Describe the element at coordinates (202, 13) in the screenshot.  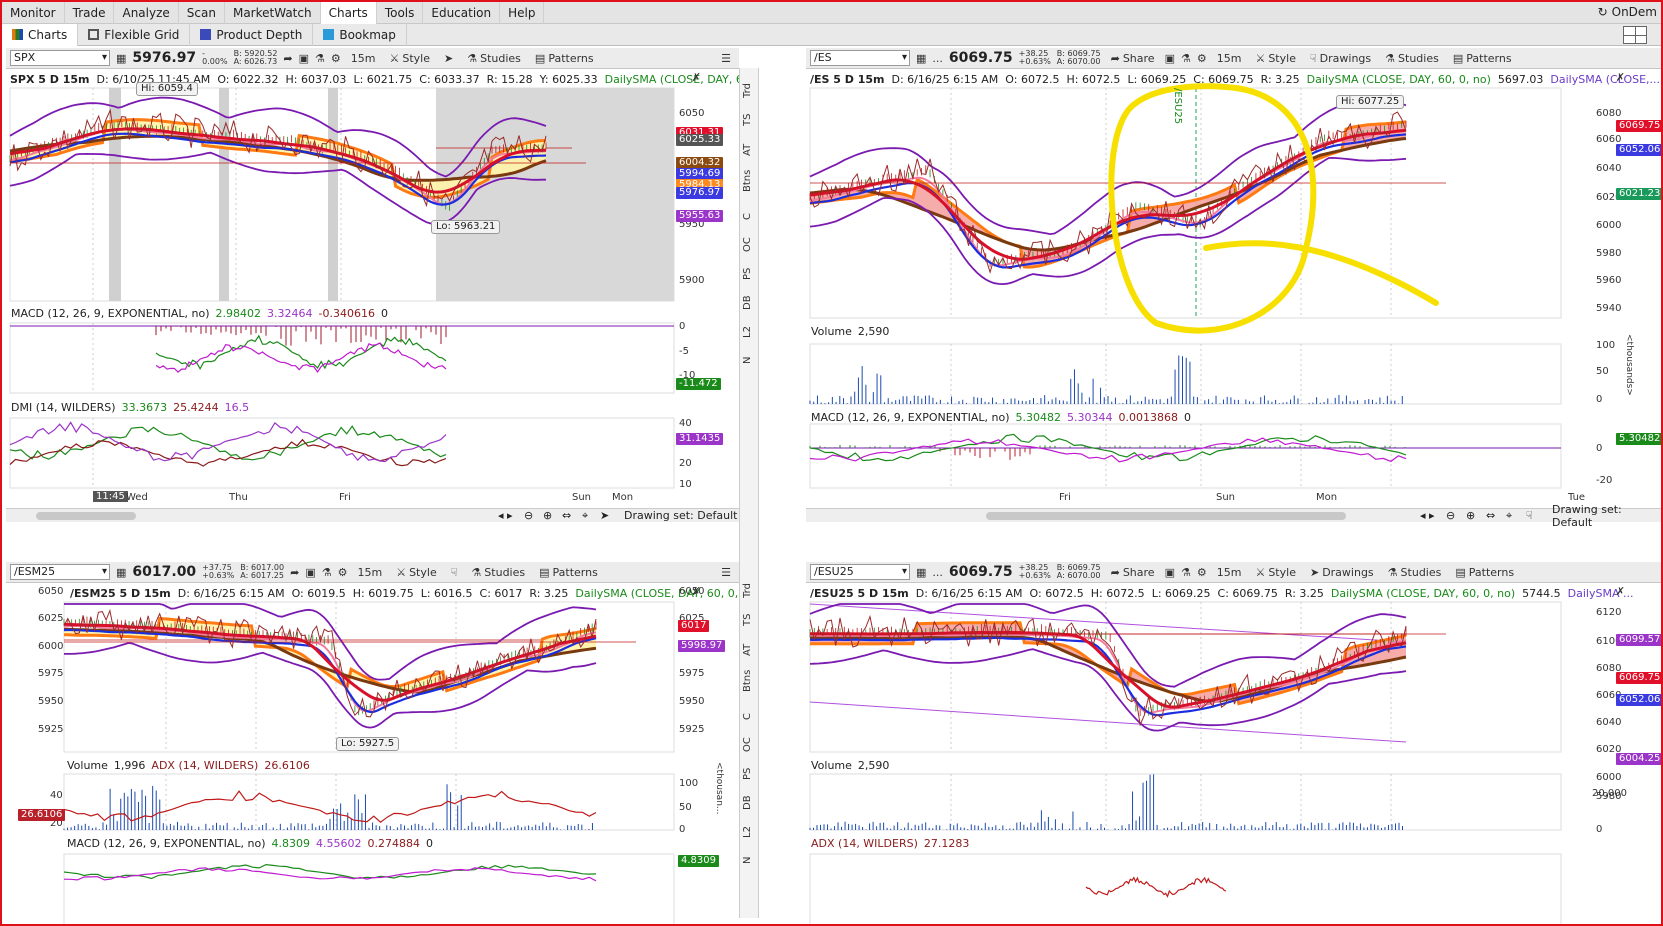
I see `menu-scan: Scan` at that location.